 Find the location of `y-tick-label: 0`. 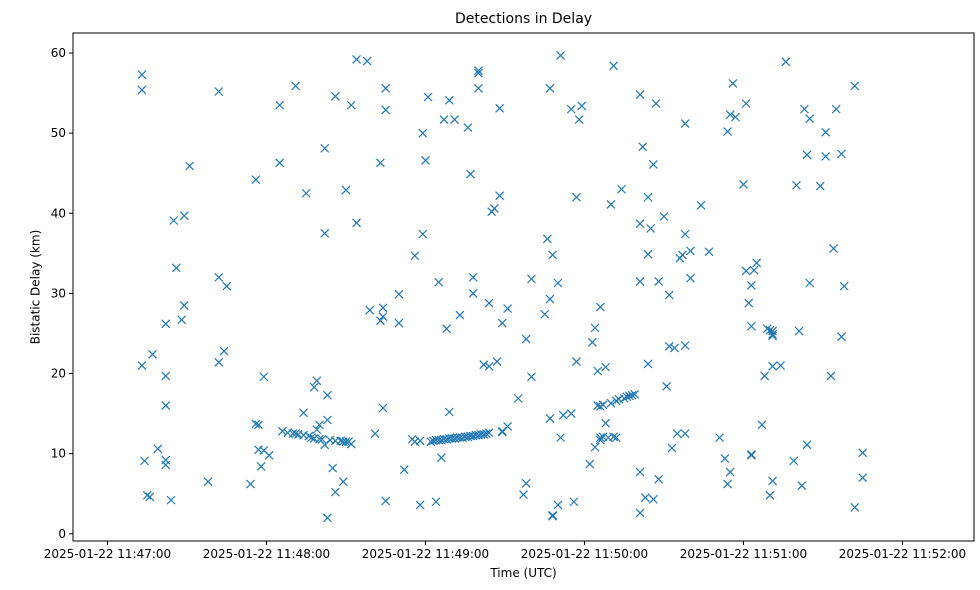

y-tick-label: 0 is located at coordinates (62, 534).